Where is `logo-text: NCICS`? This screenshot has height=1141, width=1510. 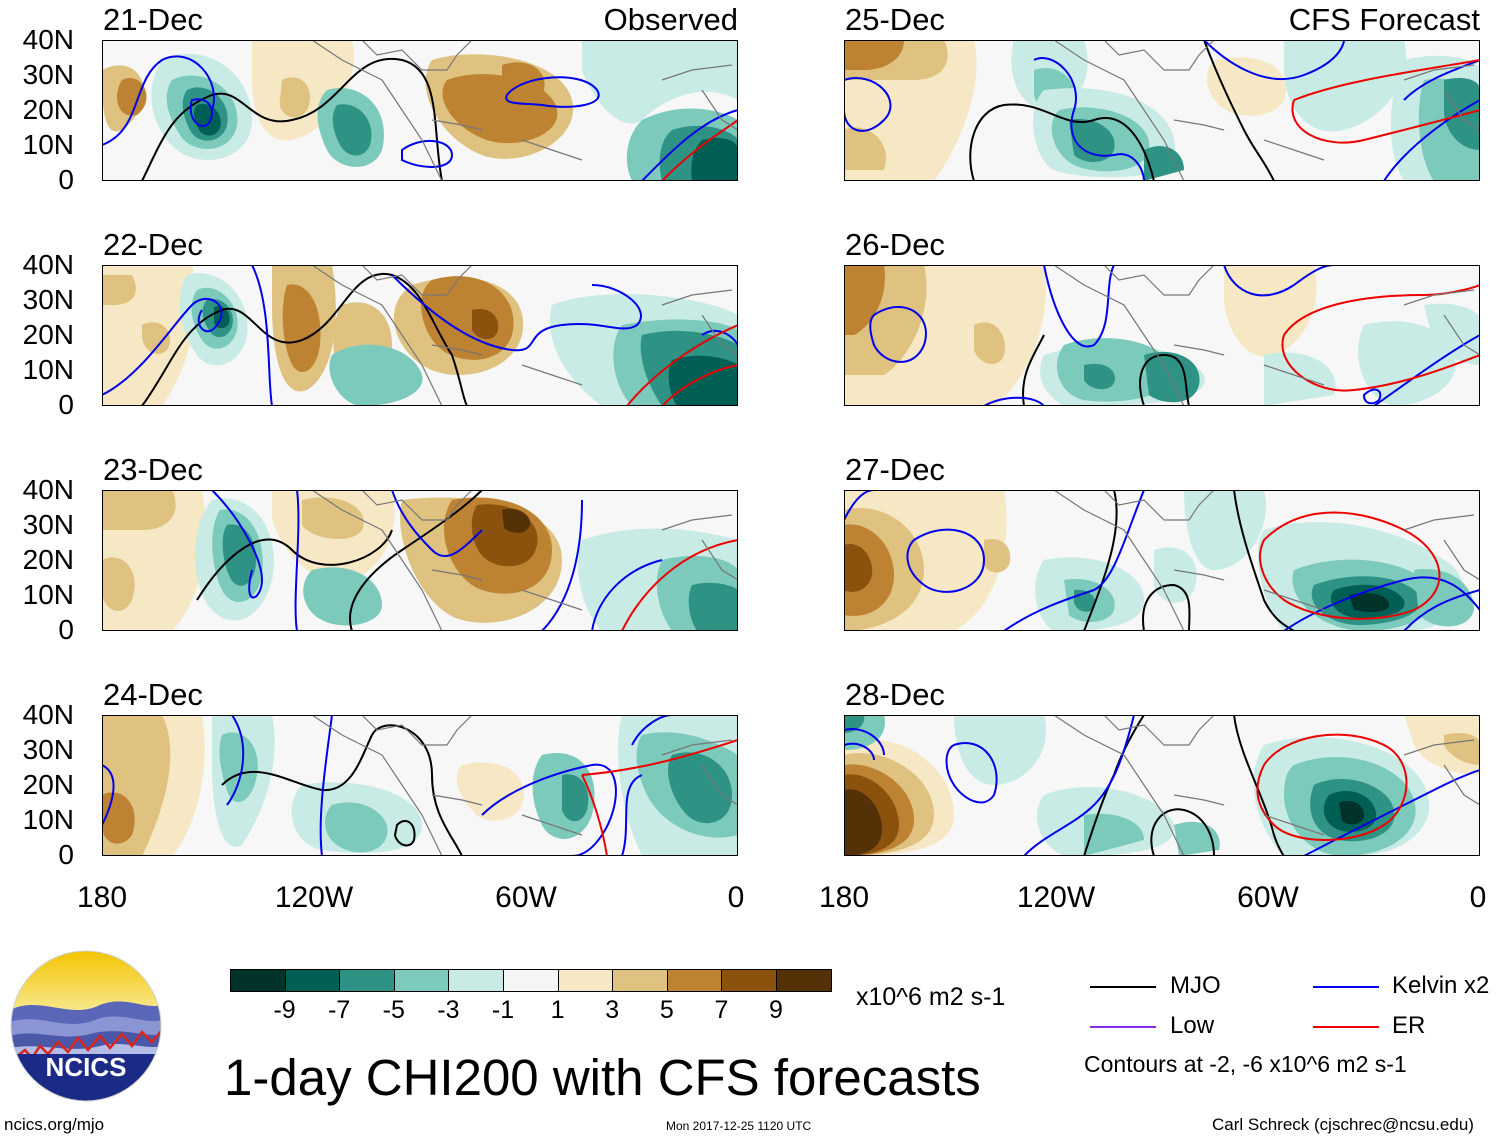 logo-text: NCICS is located at coordinates (86, 1067).